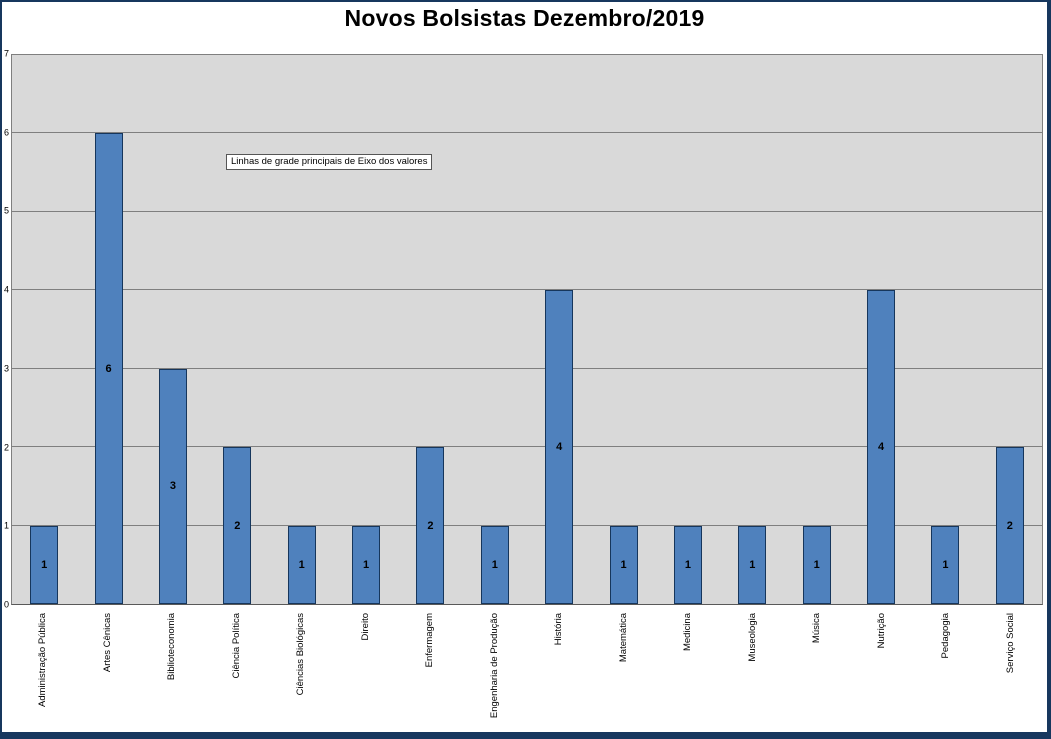 Image resolution: width=1051 pixels, height=739 pixels. I want to click on bar-value-label: 3, so click(172, 486).